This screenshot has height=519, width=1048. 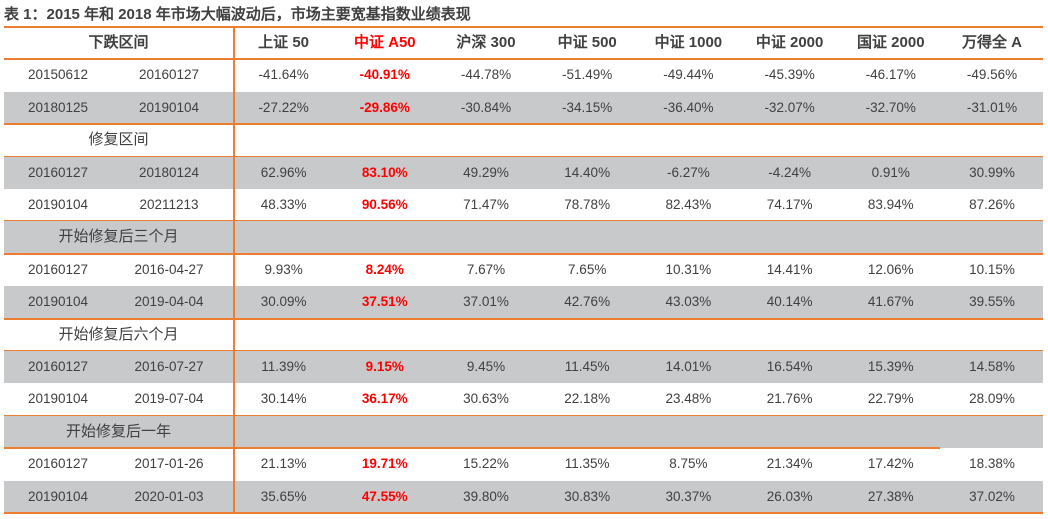 I want to click on column-header: 沪深 300, so click(x=486, y=42).